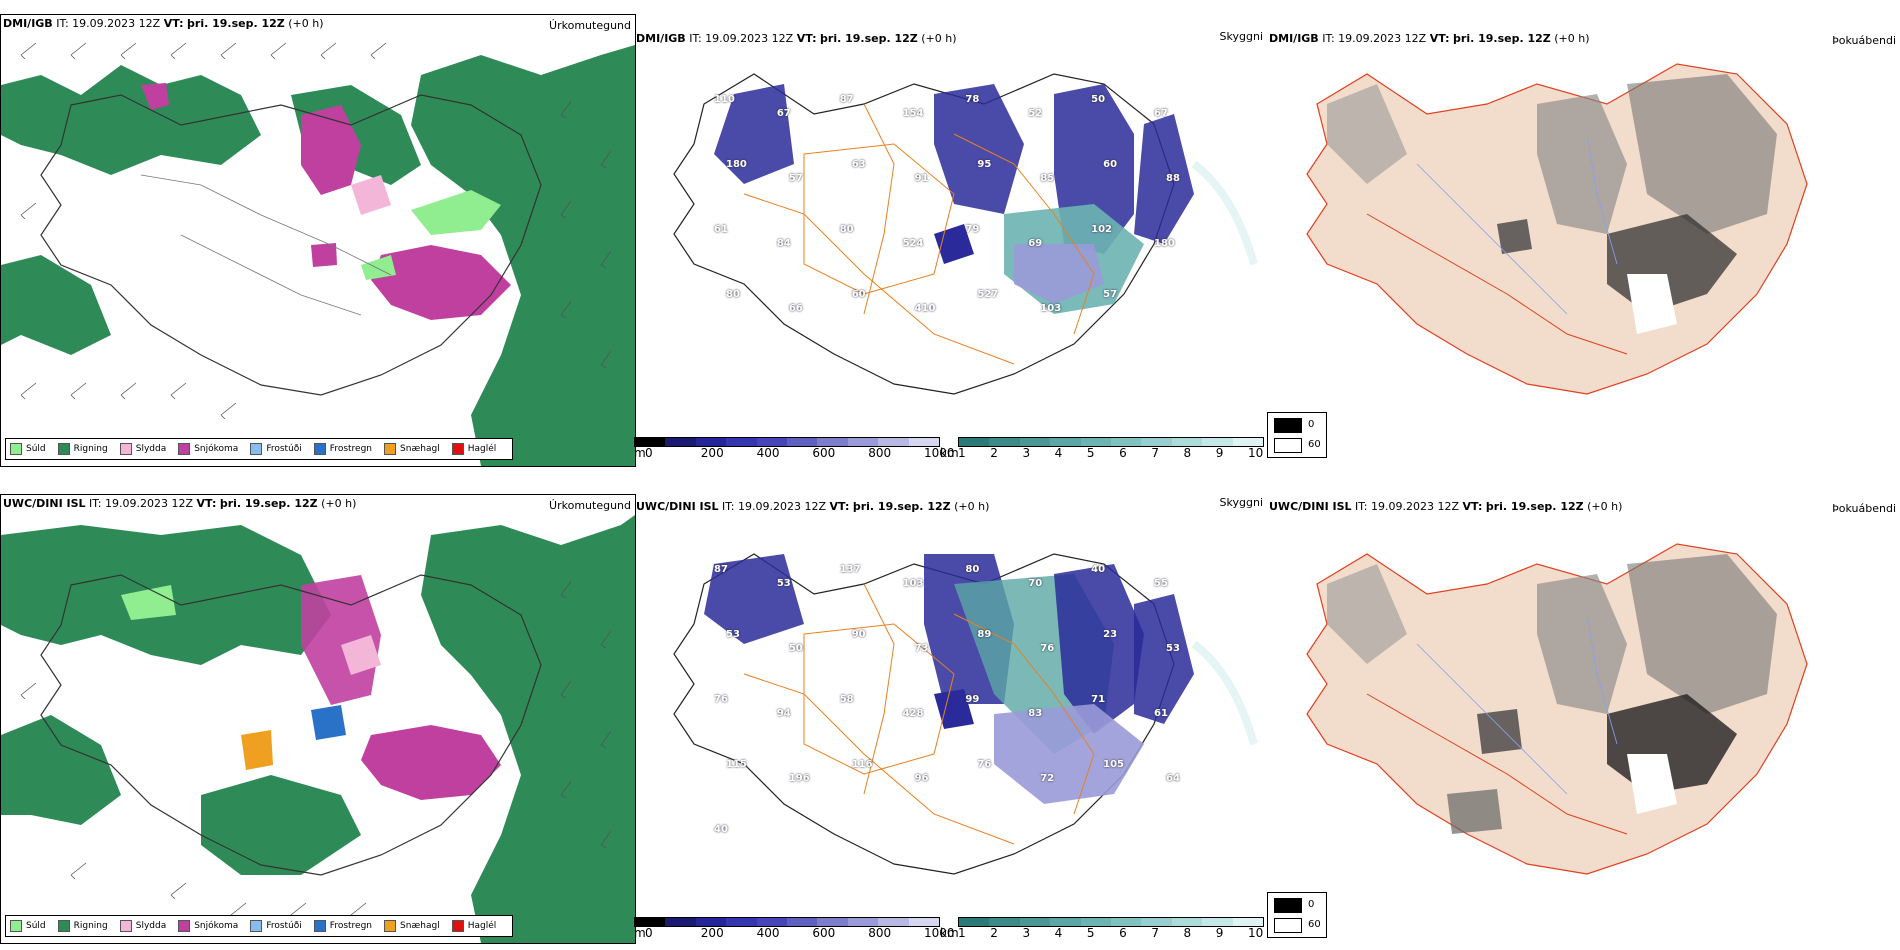 The image size is (1900, 950). What do you see at coordinates (677, 506) in the screenshot?
I see `model-name: UWC/DINI ISL` at bounding box center [677, 506].